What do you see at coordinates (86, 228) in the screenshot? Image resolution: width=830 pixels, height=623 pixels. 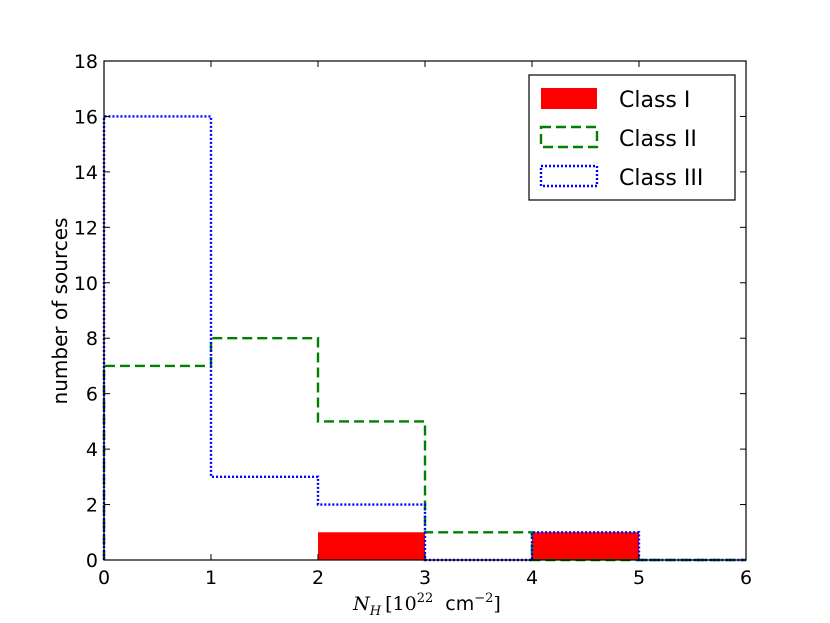 I see `y-tick-label: 12` at bounding box center [86, 228].